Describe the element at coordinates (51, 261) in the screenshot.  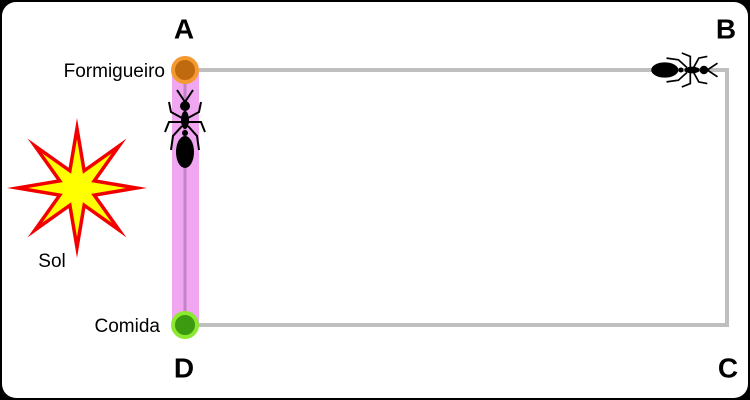
I see `sun-label: Sol` at that location.